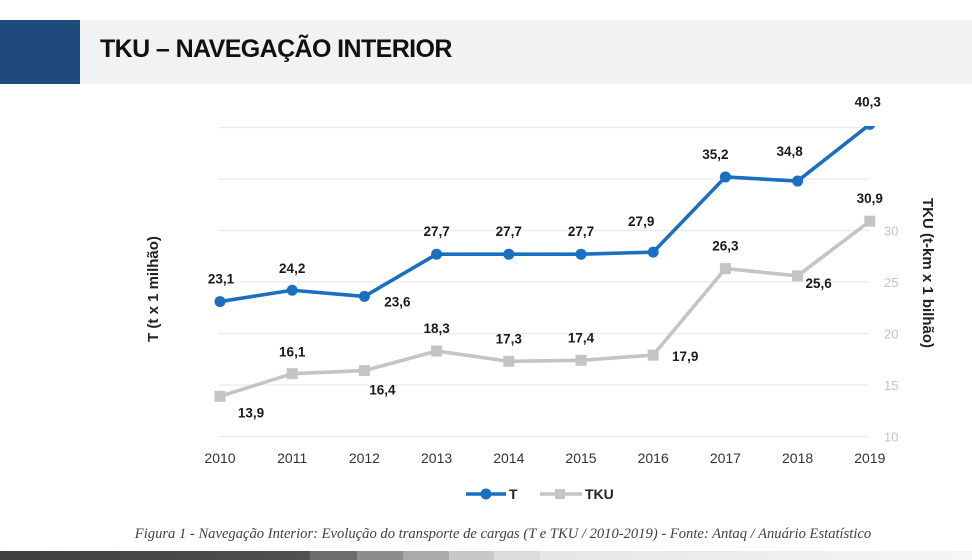 This screenshot has height=560, width=972. What do you see at coordinates (715, 154) in the screenshot?
I see `data-label: 35,2` at bounding box center [715, 154].